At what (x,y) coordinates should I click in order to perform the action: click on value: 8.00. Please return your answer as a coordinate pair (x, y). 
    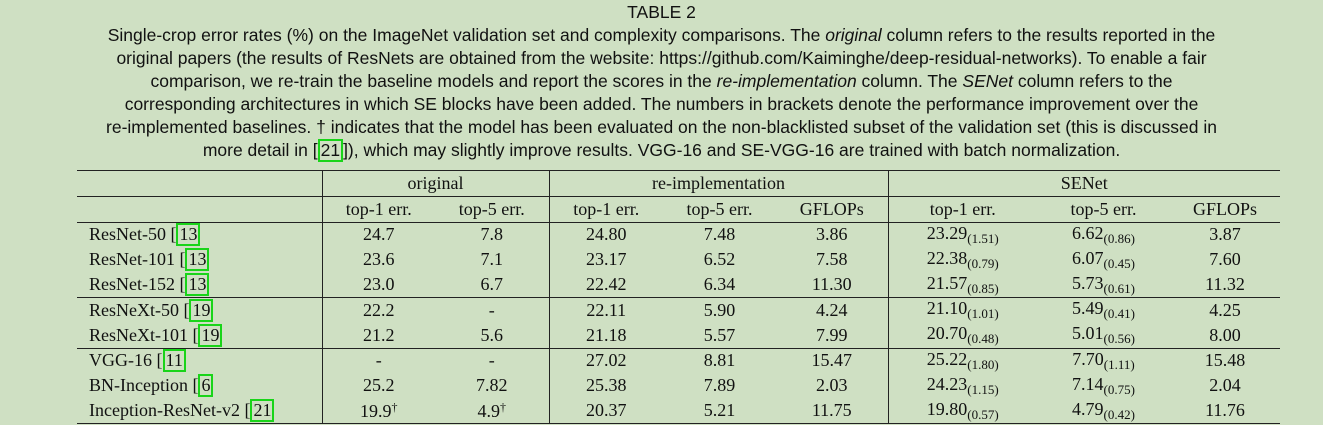
    Looking at the image, I should click on (1225, 334).